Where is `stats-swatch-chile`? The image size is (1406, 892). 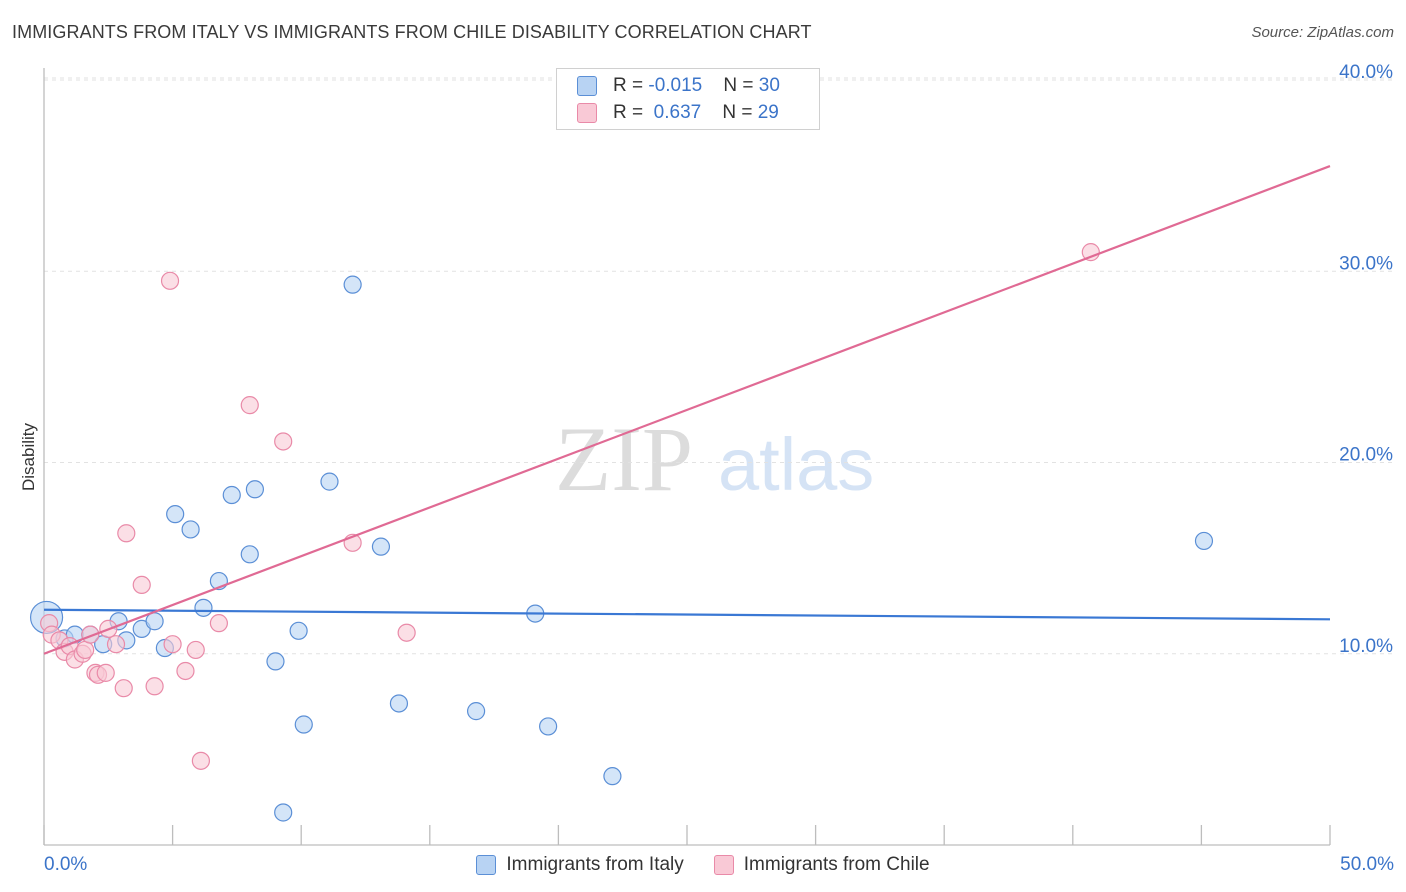
stats-swatch-chile is located at coordinates (587, 113).